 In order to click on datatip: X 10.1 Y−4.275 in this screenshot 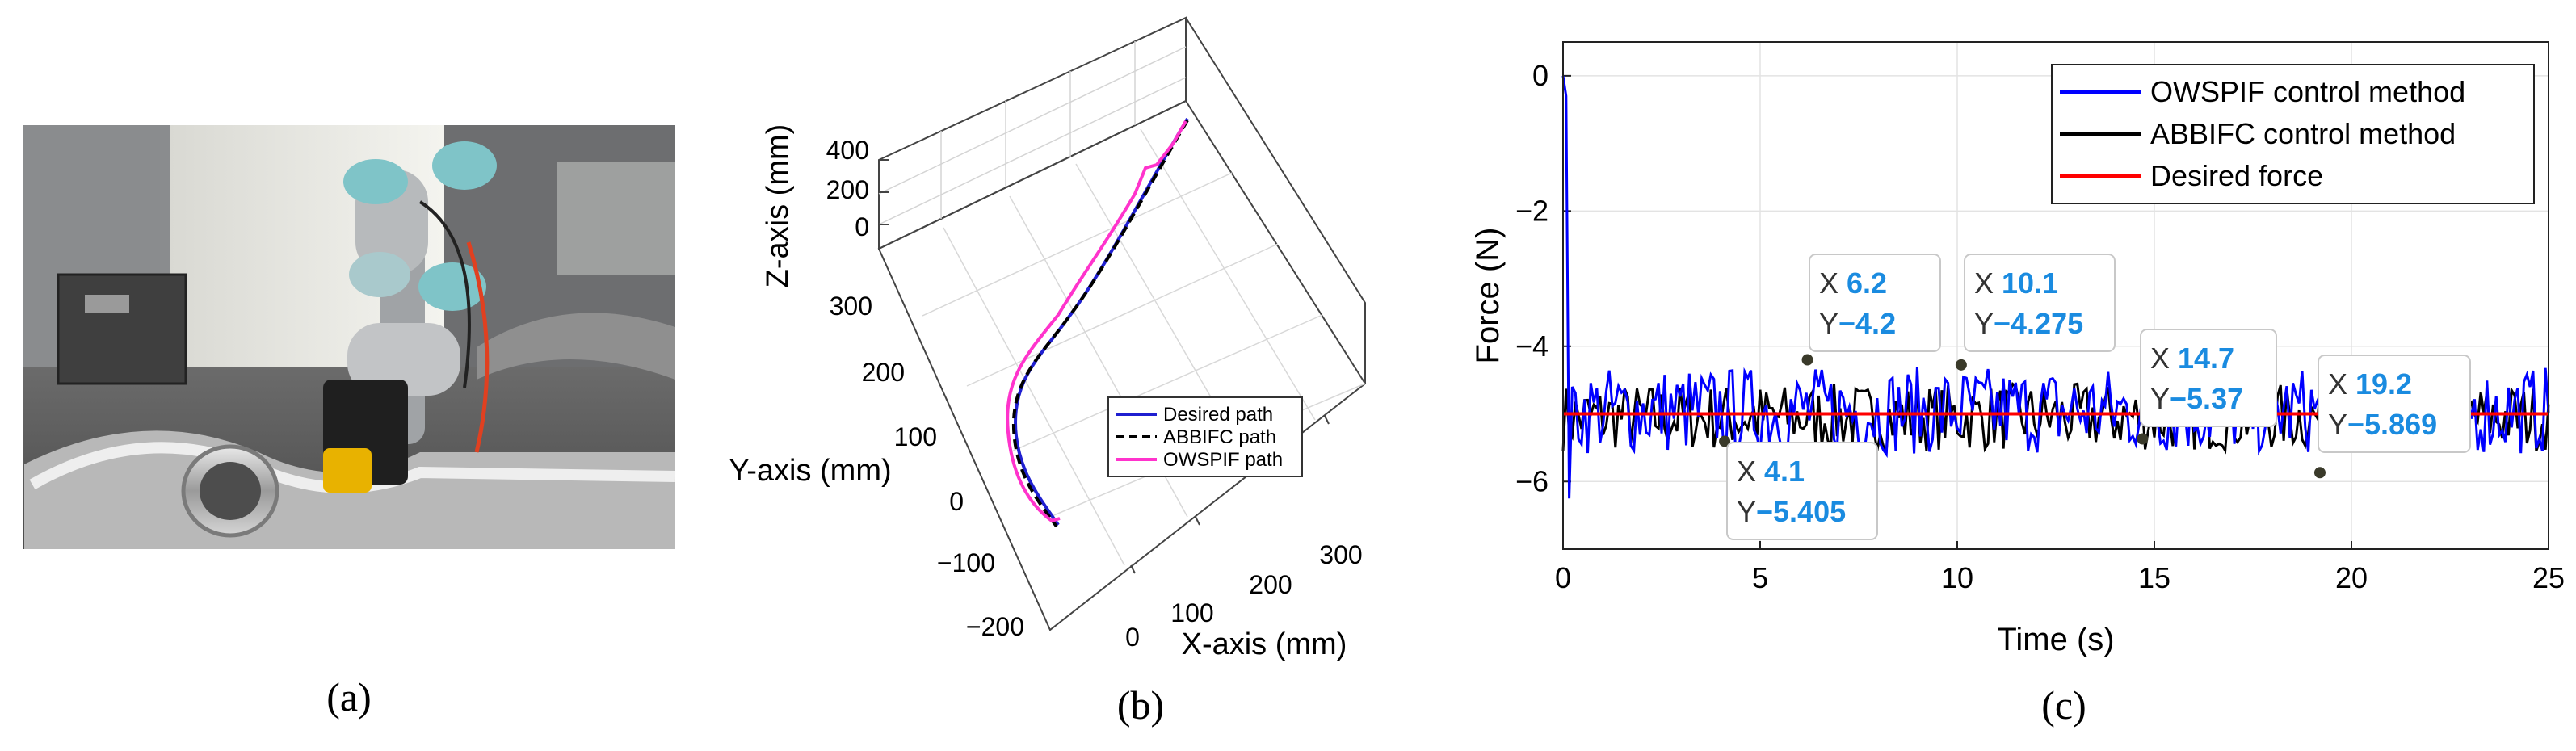, I will do `click(2036, 312)`.